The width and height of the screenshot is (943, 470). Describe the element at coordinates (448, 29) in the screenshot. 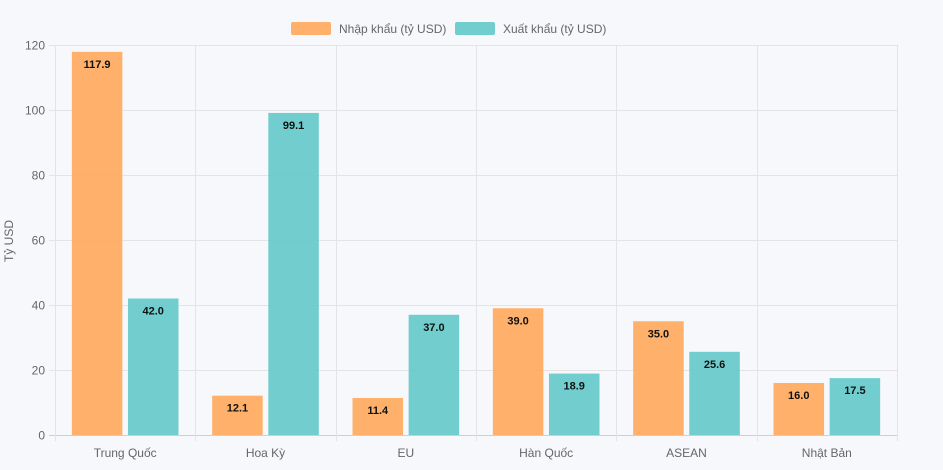

I see `chart-legend: Nhập khẩu (tỷ USD) Xuất khẩu (tỷ USD)` at that location.